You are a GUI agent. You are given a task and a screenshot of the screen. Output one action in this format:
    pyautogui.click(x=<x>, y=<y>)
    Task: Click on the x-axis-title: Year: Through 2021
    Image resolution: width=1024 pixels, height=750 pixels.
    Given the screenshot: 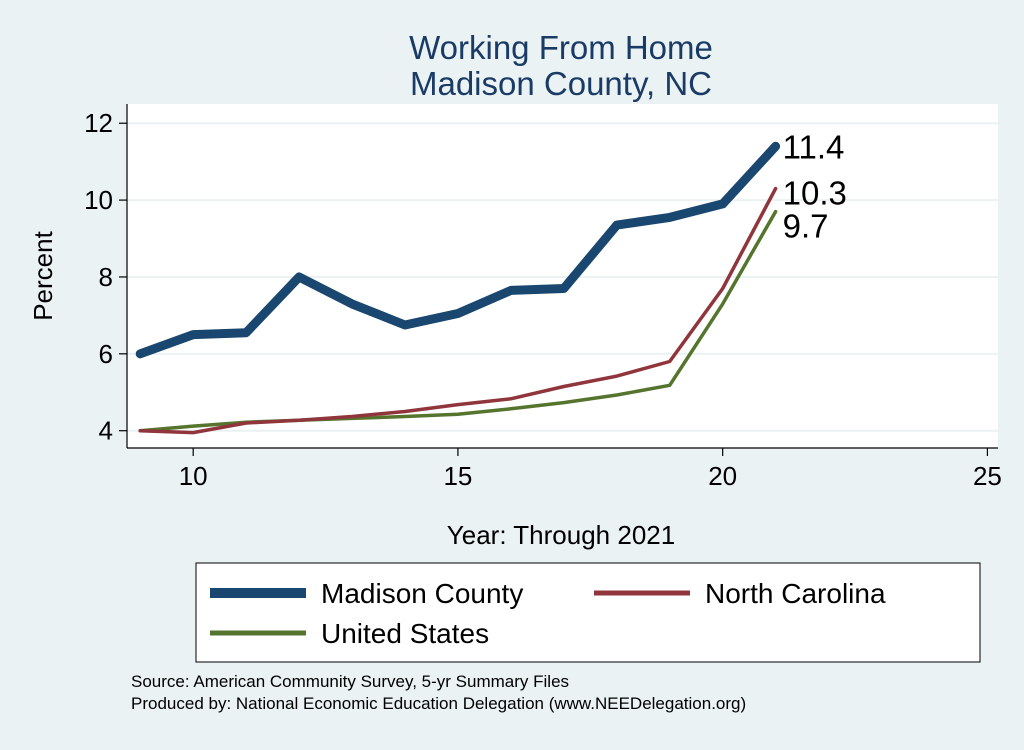 What is the action you would take?
    pyautogui.click(x=561, y=535)
    